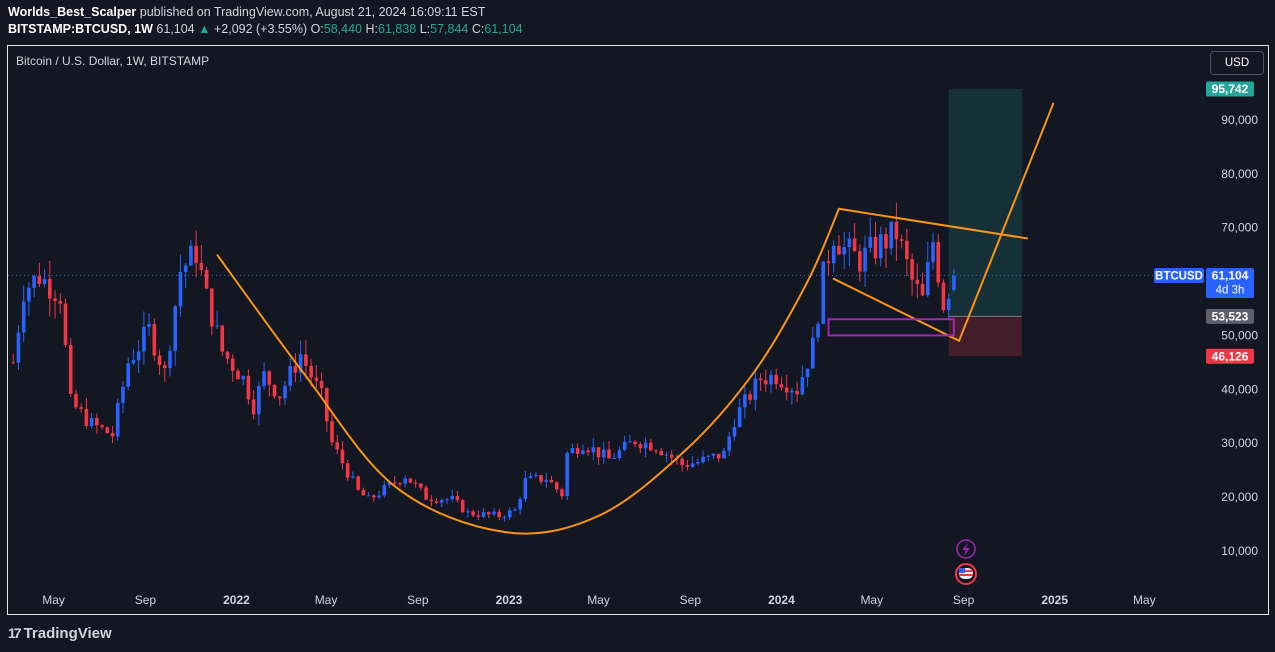 The image size is (1275, 652). I want to click on price-tick-label: 50,000, so click(1239, 335).